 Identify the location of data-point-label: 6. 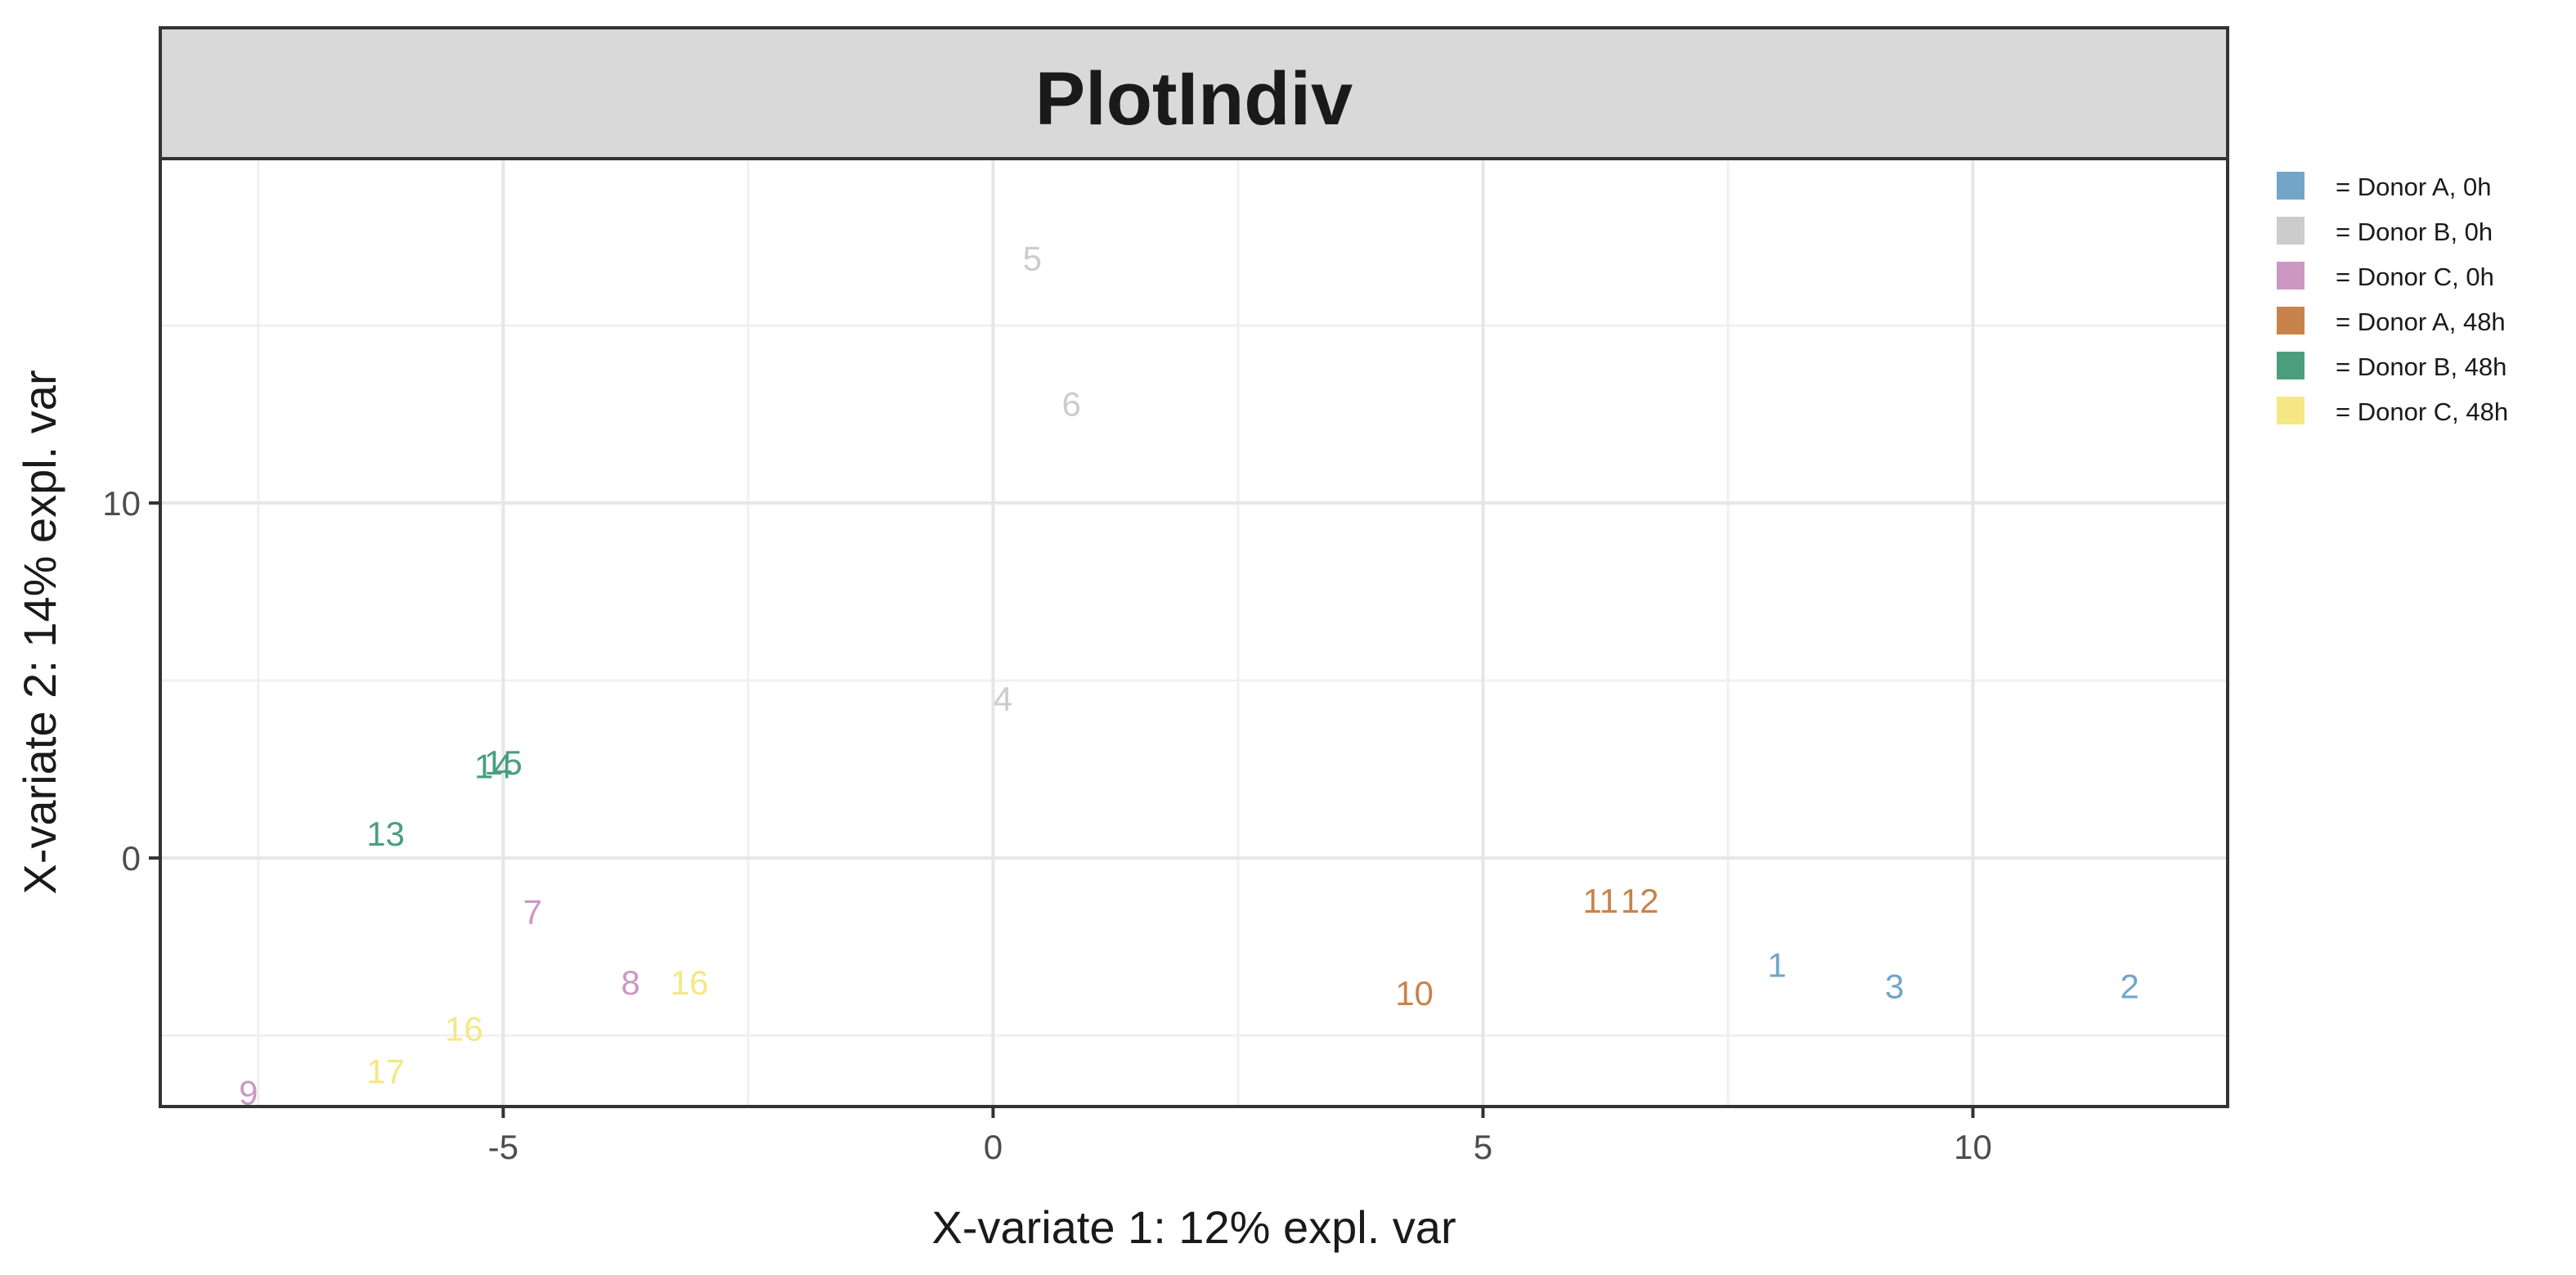
(1071, 404).